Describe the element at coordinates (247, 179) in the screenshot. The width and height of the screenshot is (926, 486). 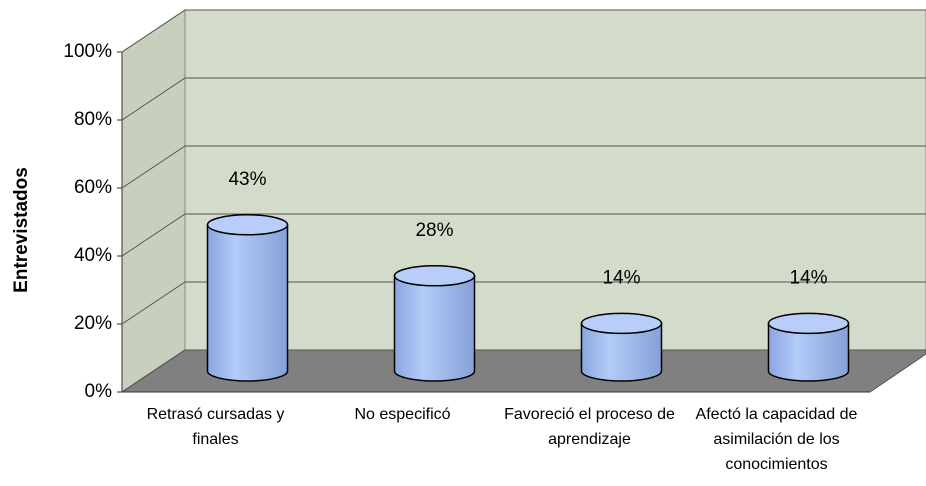
I see `data-label: 43%` at that location.